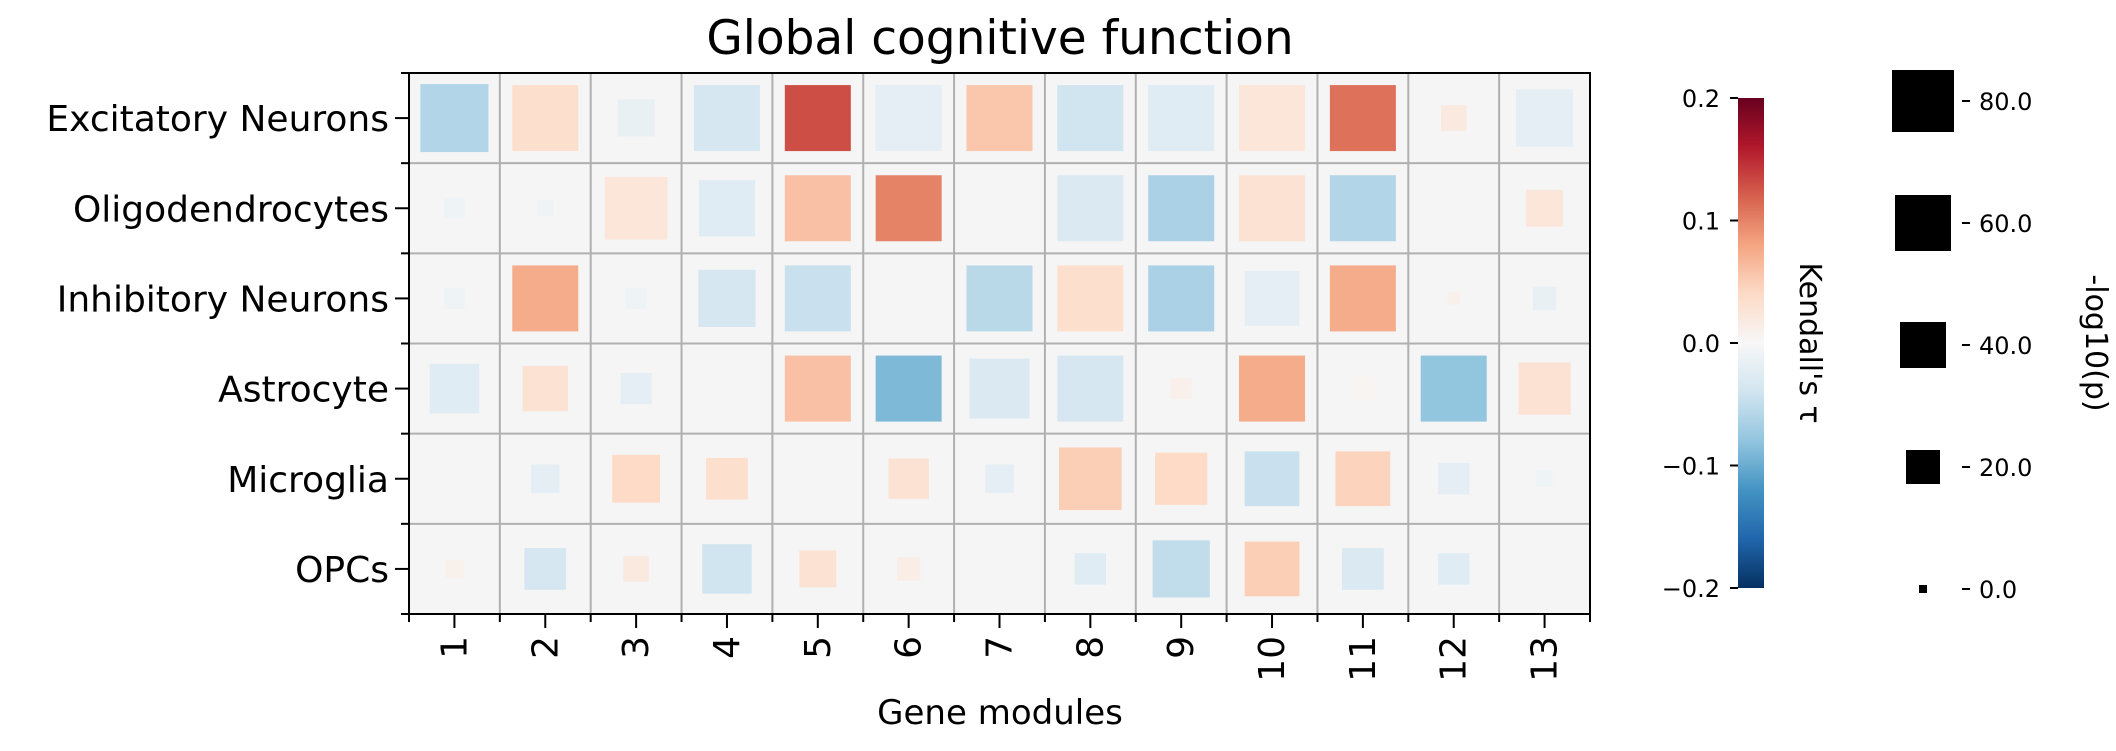  I want to click on x-tick-label: 1, so click(454, 647).